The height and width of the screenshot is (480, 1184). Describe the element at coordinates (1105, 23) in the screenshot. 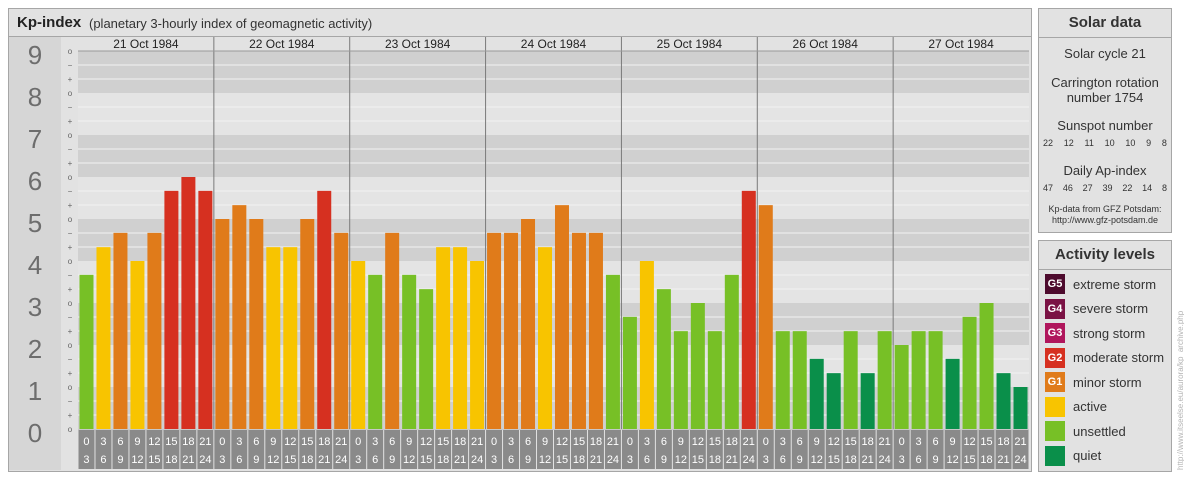

I see `solar-data-heading: Solar data` at that location.